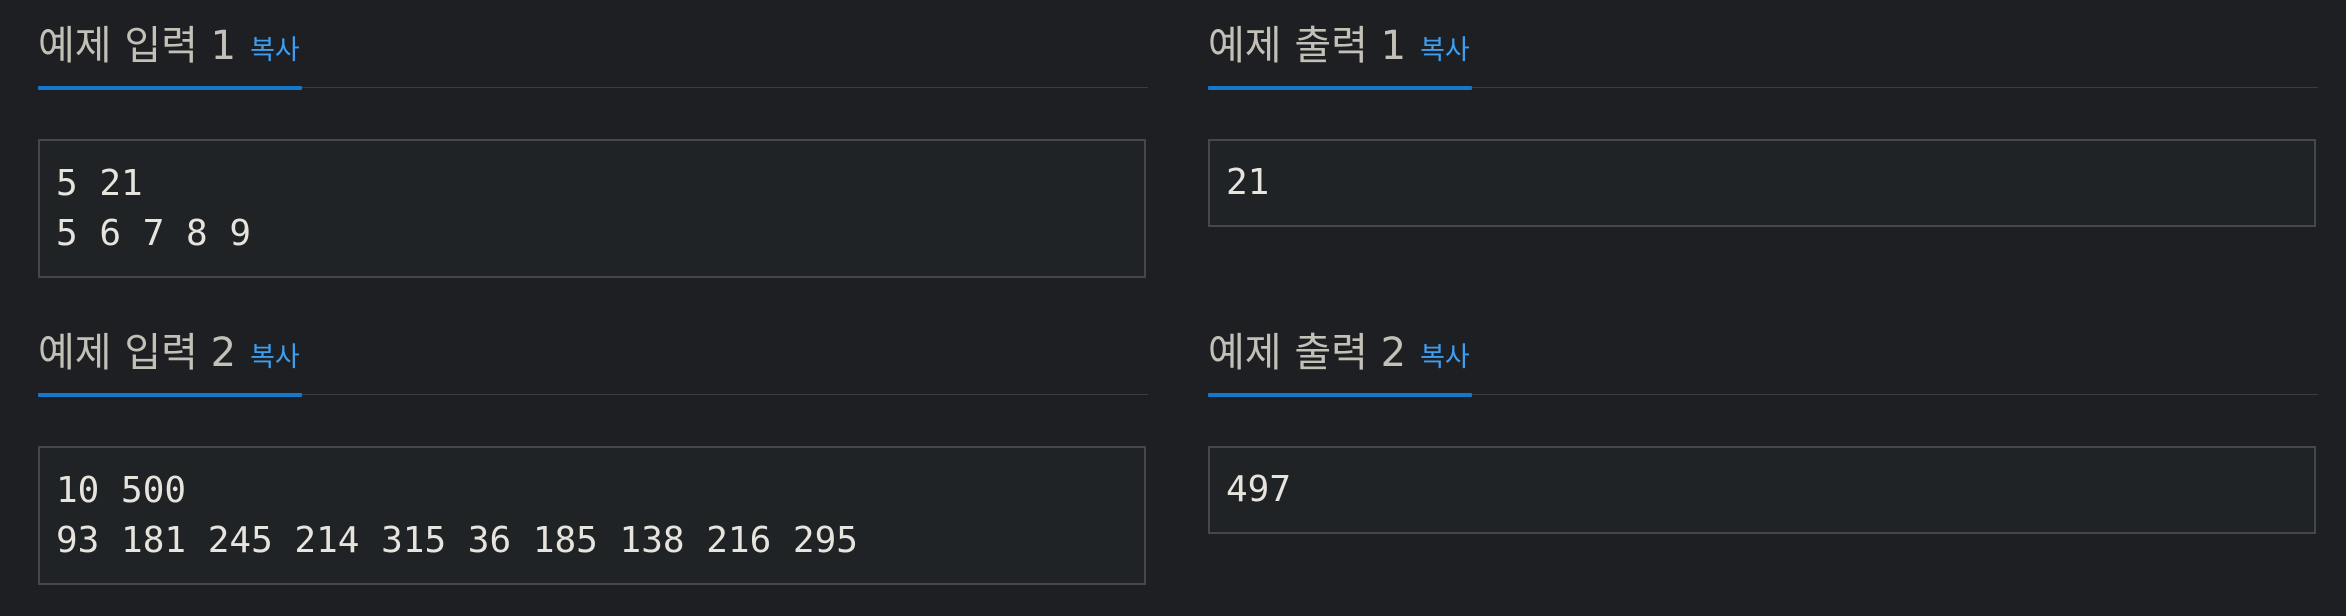 This screenshot has width=2346, height=616. I want to click on sample-output-2-title: 예제 출력 2, so click(1307, 353).